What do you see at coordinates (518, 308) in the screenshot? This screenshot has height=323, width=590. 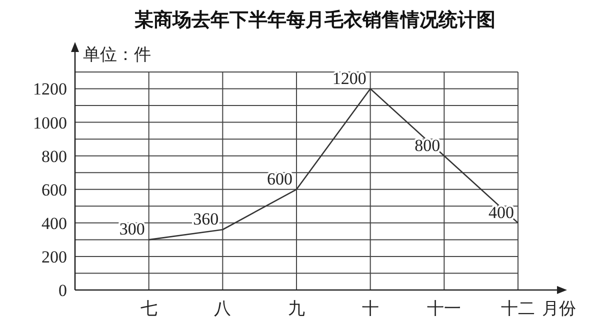 I see `x-tick-label: 十二` at bounding box center [518, 308].